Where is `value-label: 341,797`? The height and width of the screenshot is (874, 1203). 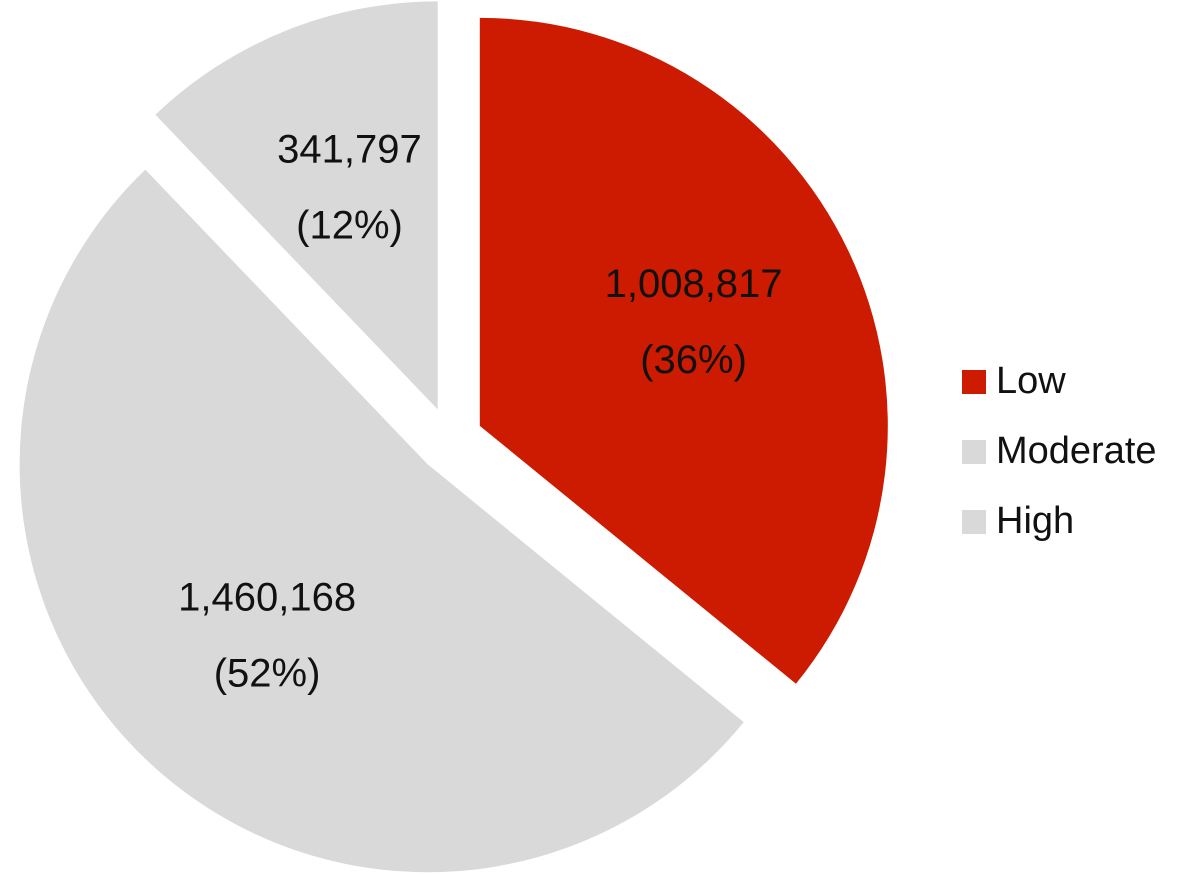
value-label: 341,797 is located at coordinates (349, 149).